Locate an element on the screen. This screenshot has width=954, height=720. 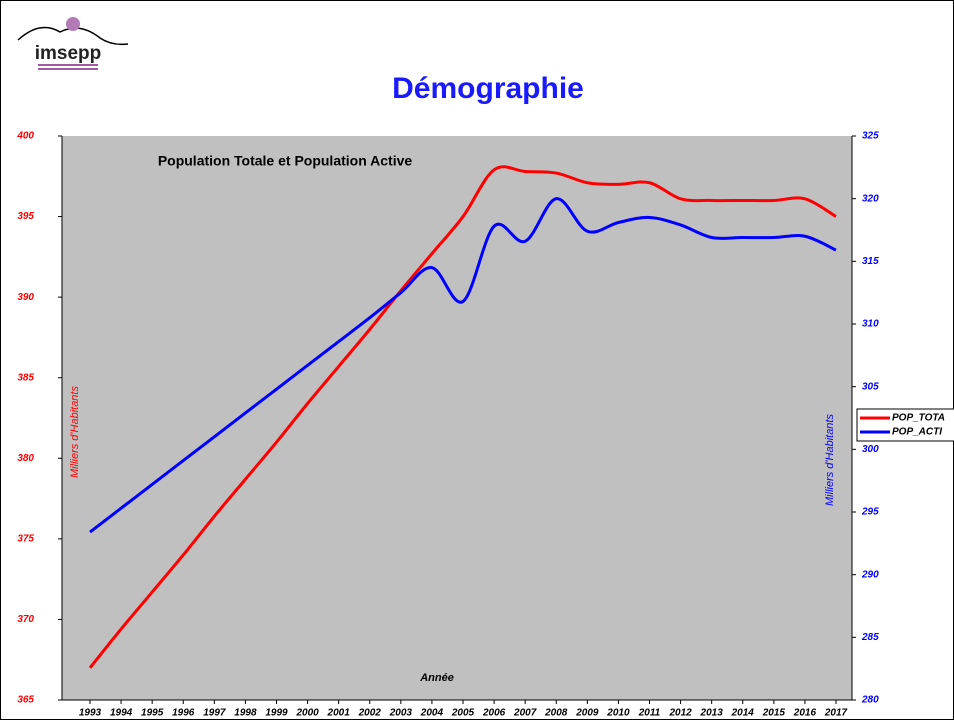
x-tick-label: 1993 is located at coordinates (90, 713).